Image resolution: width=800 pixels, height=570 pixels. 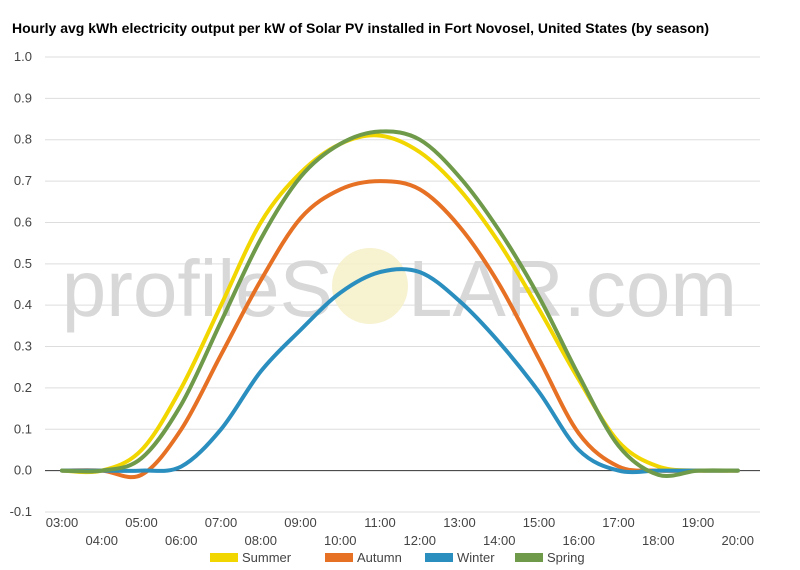 What do you see at coordinates (737, 540) in the screenshot?
I see `x-tick-label: 20:00` at bounding box center [737, 540].